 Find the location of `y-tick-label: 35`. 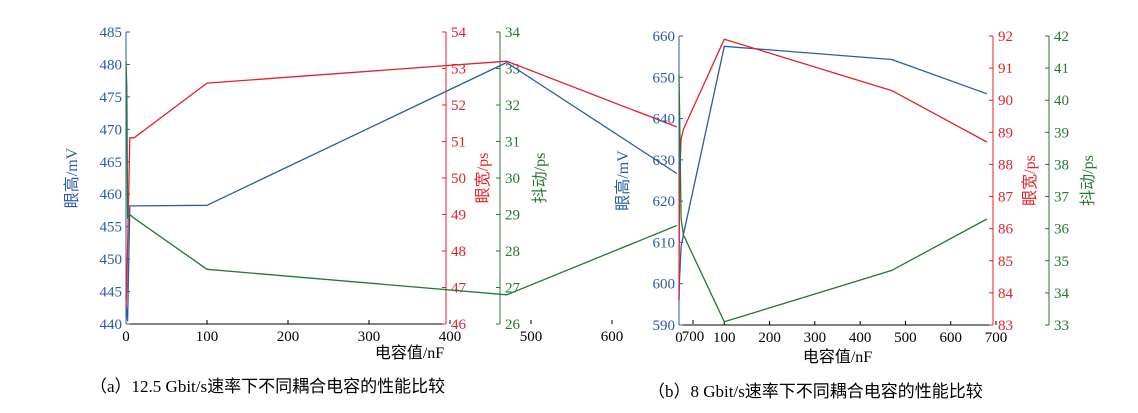

y-tick-label: 35 is located at coordinates (1061, 262).